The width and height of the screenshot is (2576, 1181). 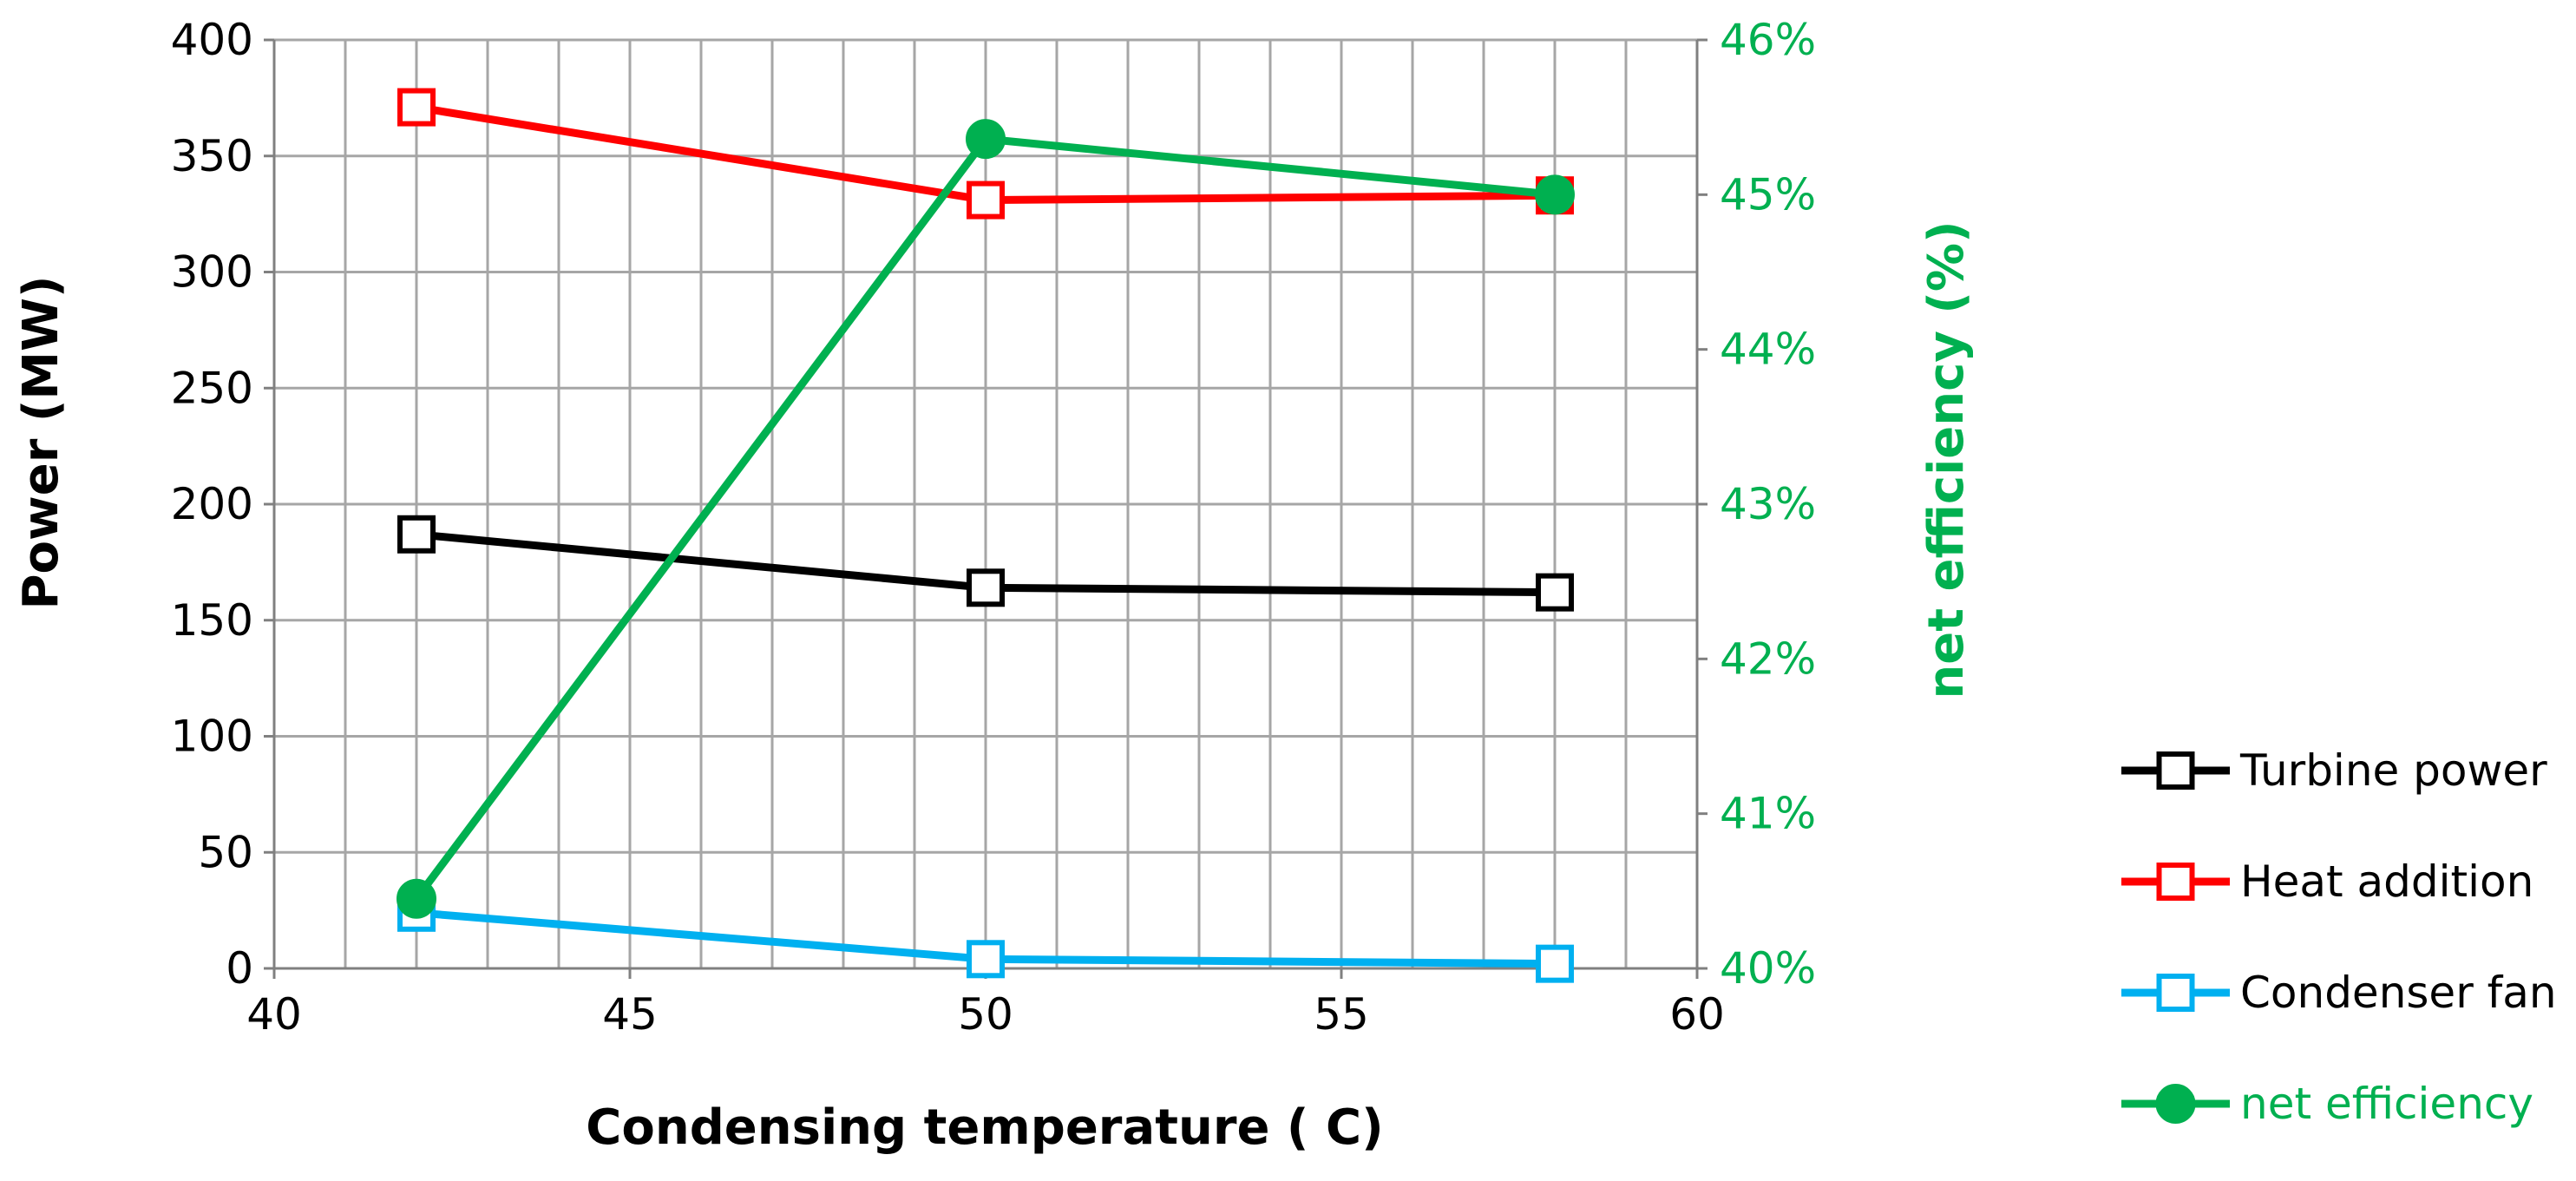 What do you see at coordinates (1697, 1015) in the screenshot?
I see `x-tick-label: 60` at bounding box center [1697, 1015].